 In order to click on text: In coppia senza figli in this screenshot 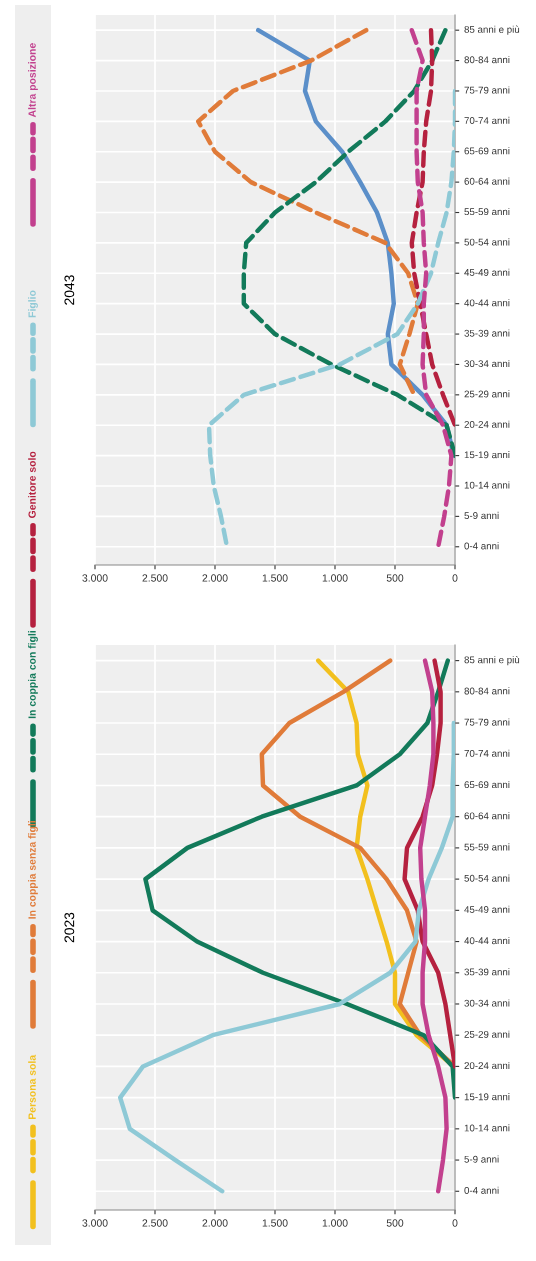, I will do `click(33, 870)`.